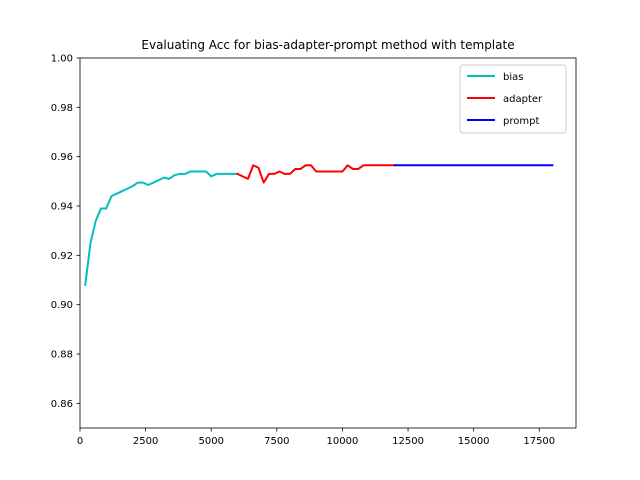  What do you see at coordinates (161, 228) in the screenshot?
I see `series-line-bias` at bounding box center [161, 228].